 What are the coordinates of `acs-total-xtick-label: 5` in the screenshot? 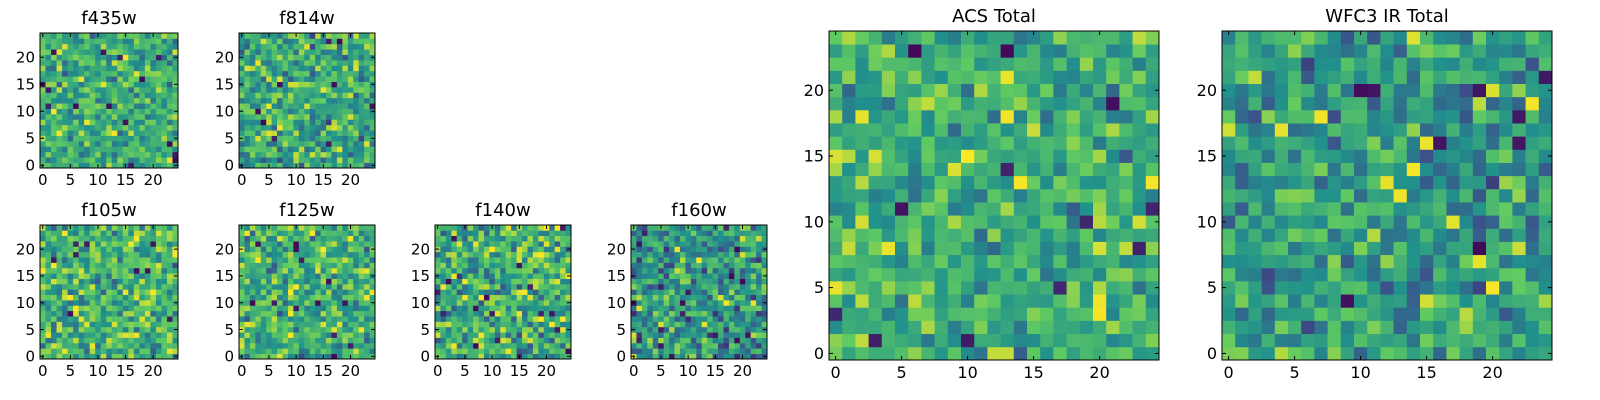 It's located at (902, 372).